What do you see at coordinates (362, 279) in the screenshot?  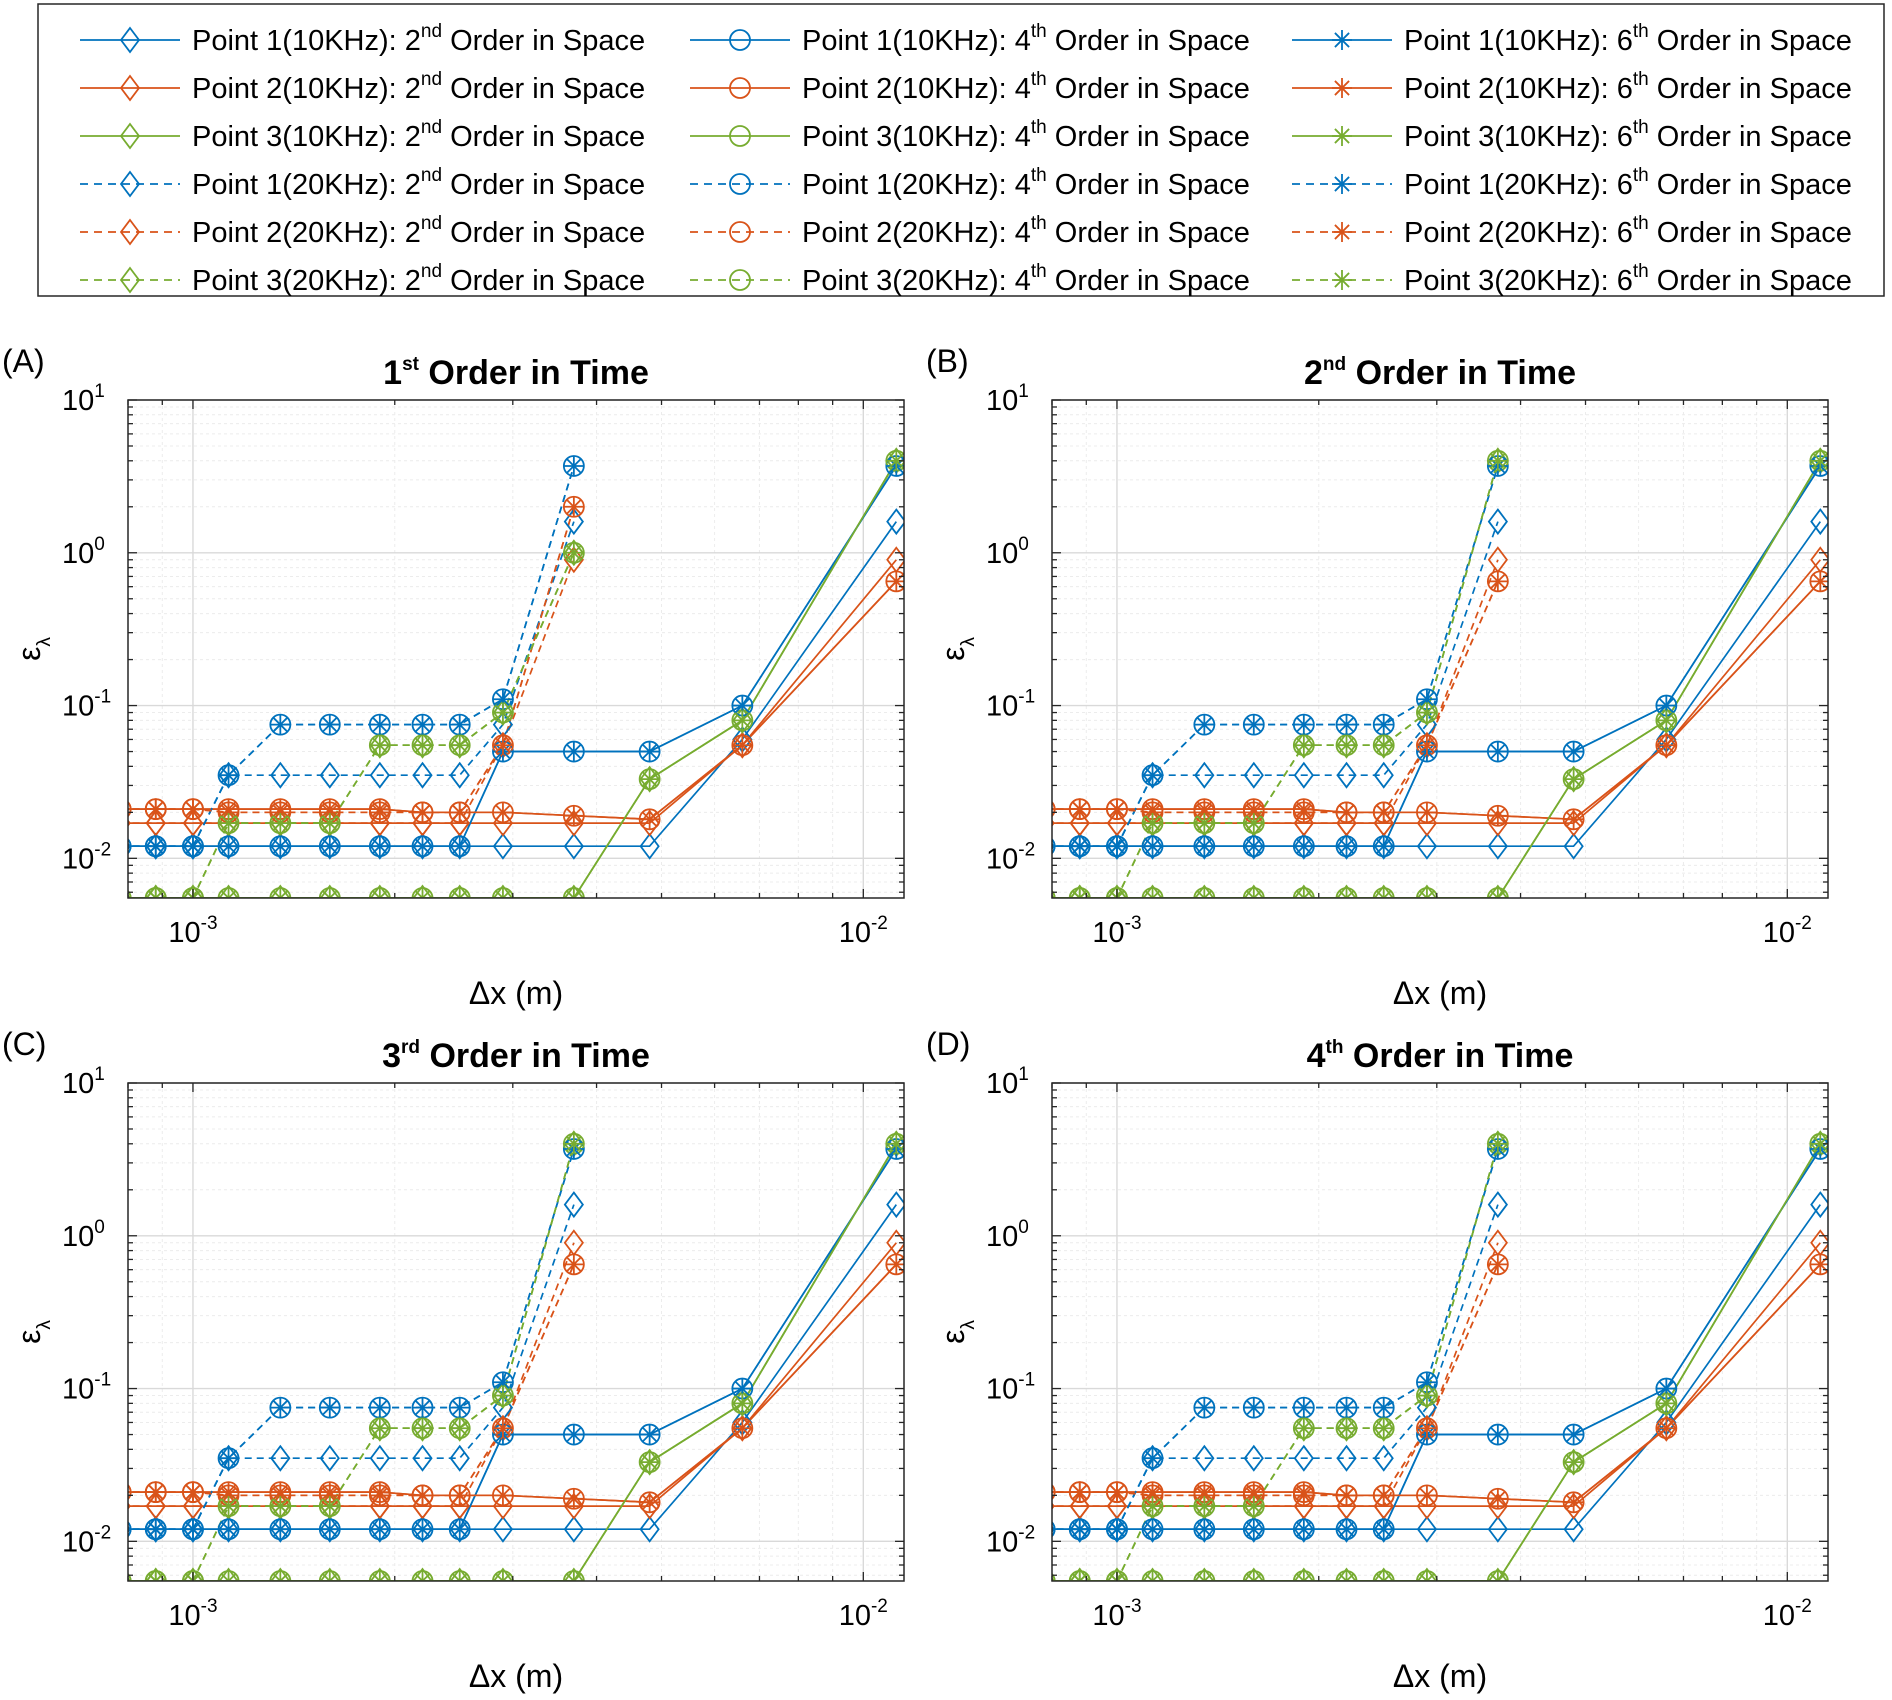 I see `legend-entry-p3_20_s2: Point 3(20KHz): 2nd Order in Space` at bounding box center [362, 279].